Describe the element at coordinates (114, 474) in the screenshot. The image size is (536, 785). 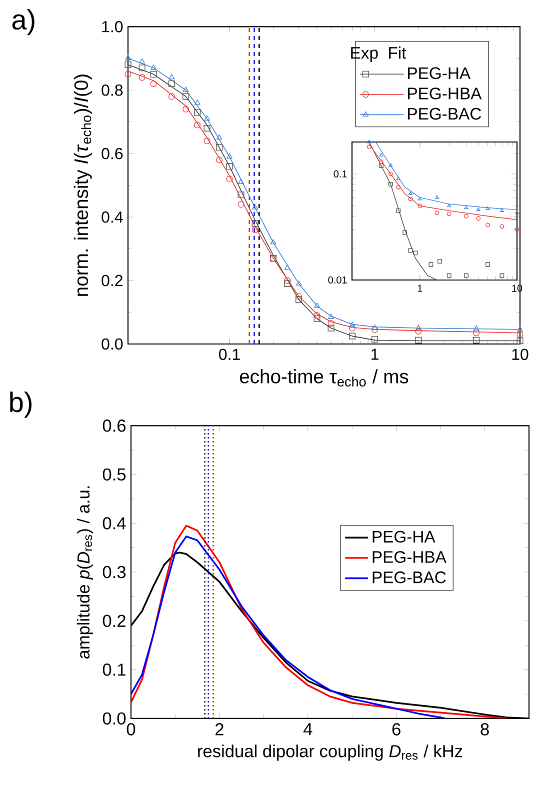
I see `y-tick-label: 0.5` at that location.